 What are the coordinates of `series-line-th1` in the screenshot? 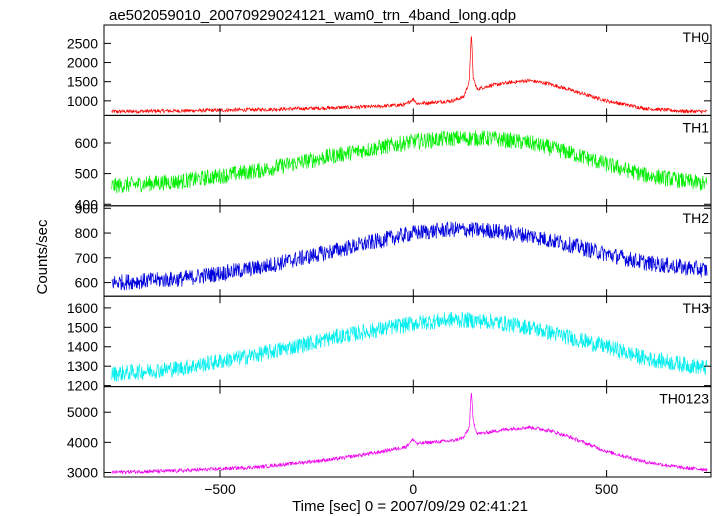 It's located at (409, 162).